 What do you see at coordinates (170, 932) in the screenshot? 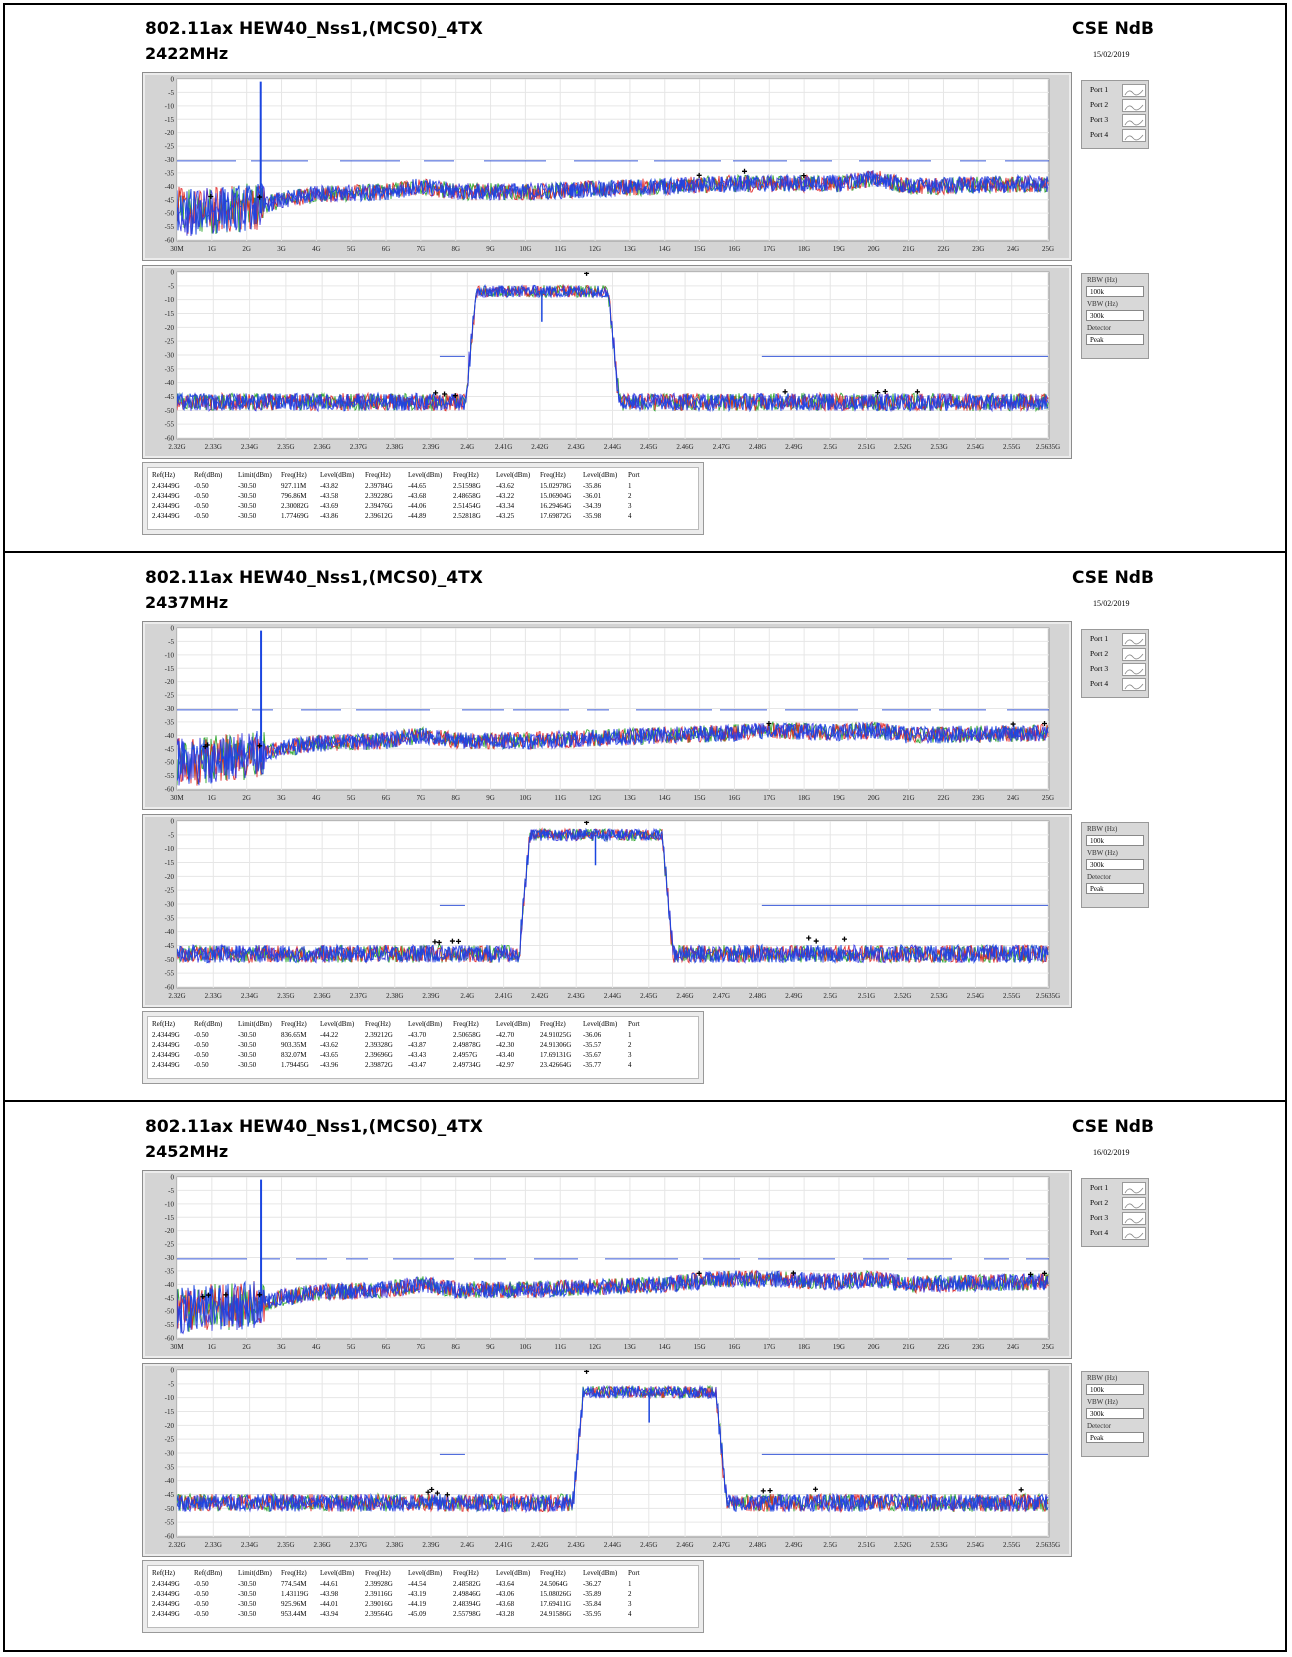
I see `y-tick-label: -40` at bounding box center [170, 932].